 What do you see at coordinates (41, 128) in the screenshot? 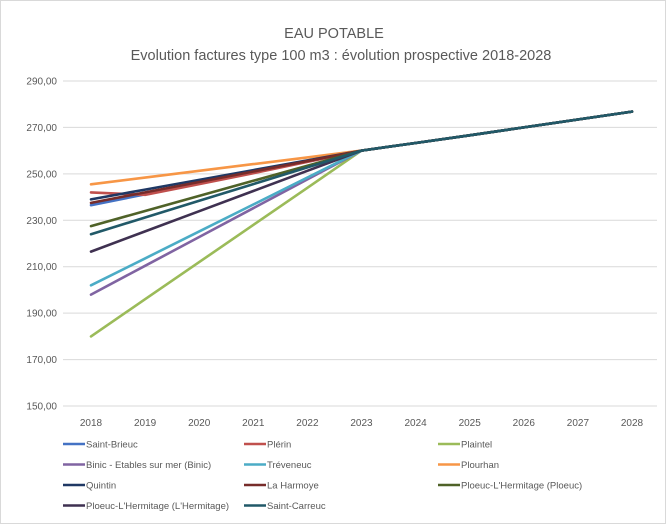
I see `y-tick-label: 270,00` at bounding box center [41, 128].